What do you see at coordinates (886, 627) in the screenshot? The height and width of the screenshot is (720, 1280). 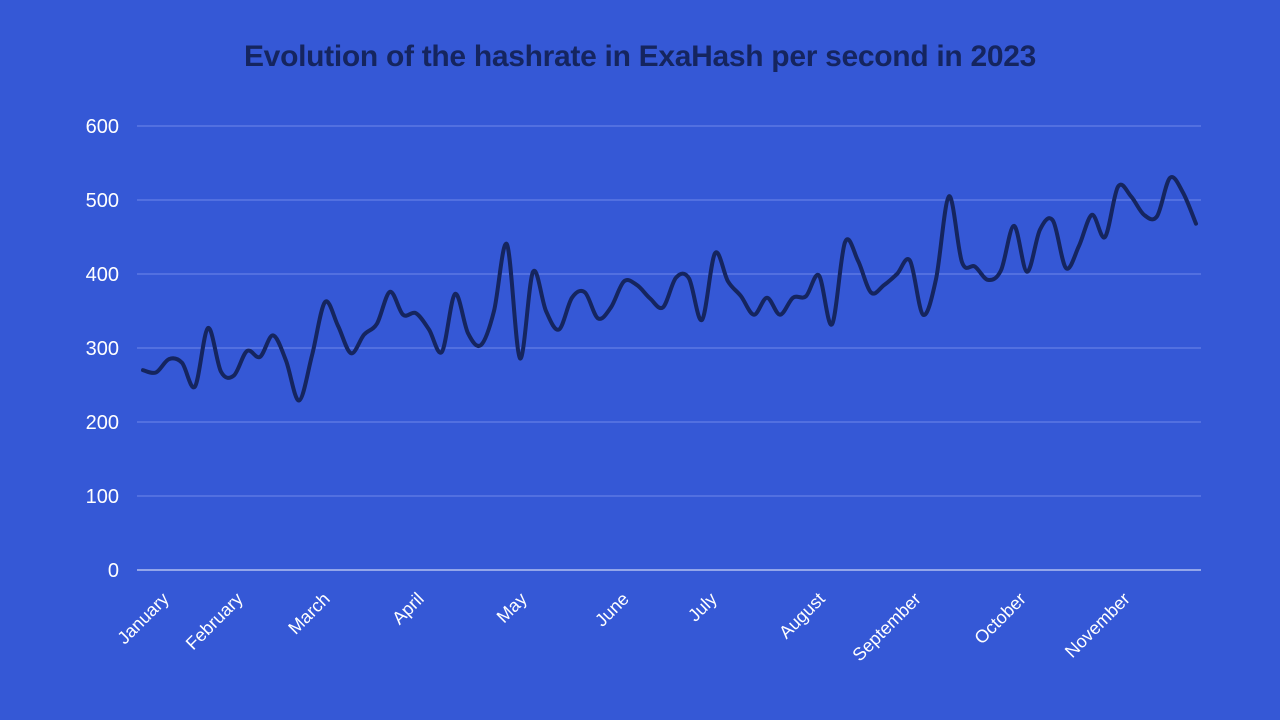 I see `x-tick-label-september: September` at bounding box center [886, 627].